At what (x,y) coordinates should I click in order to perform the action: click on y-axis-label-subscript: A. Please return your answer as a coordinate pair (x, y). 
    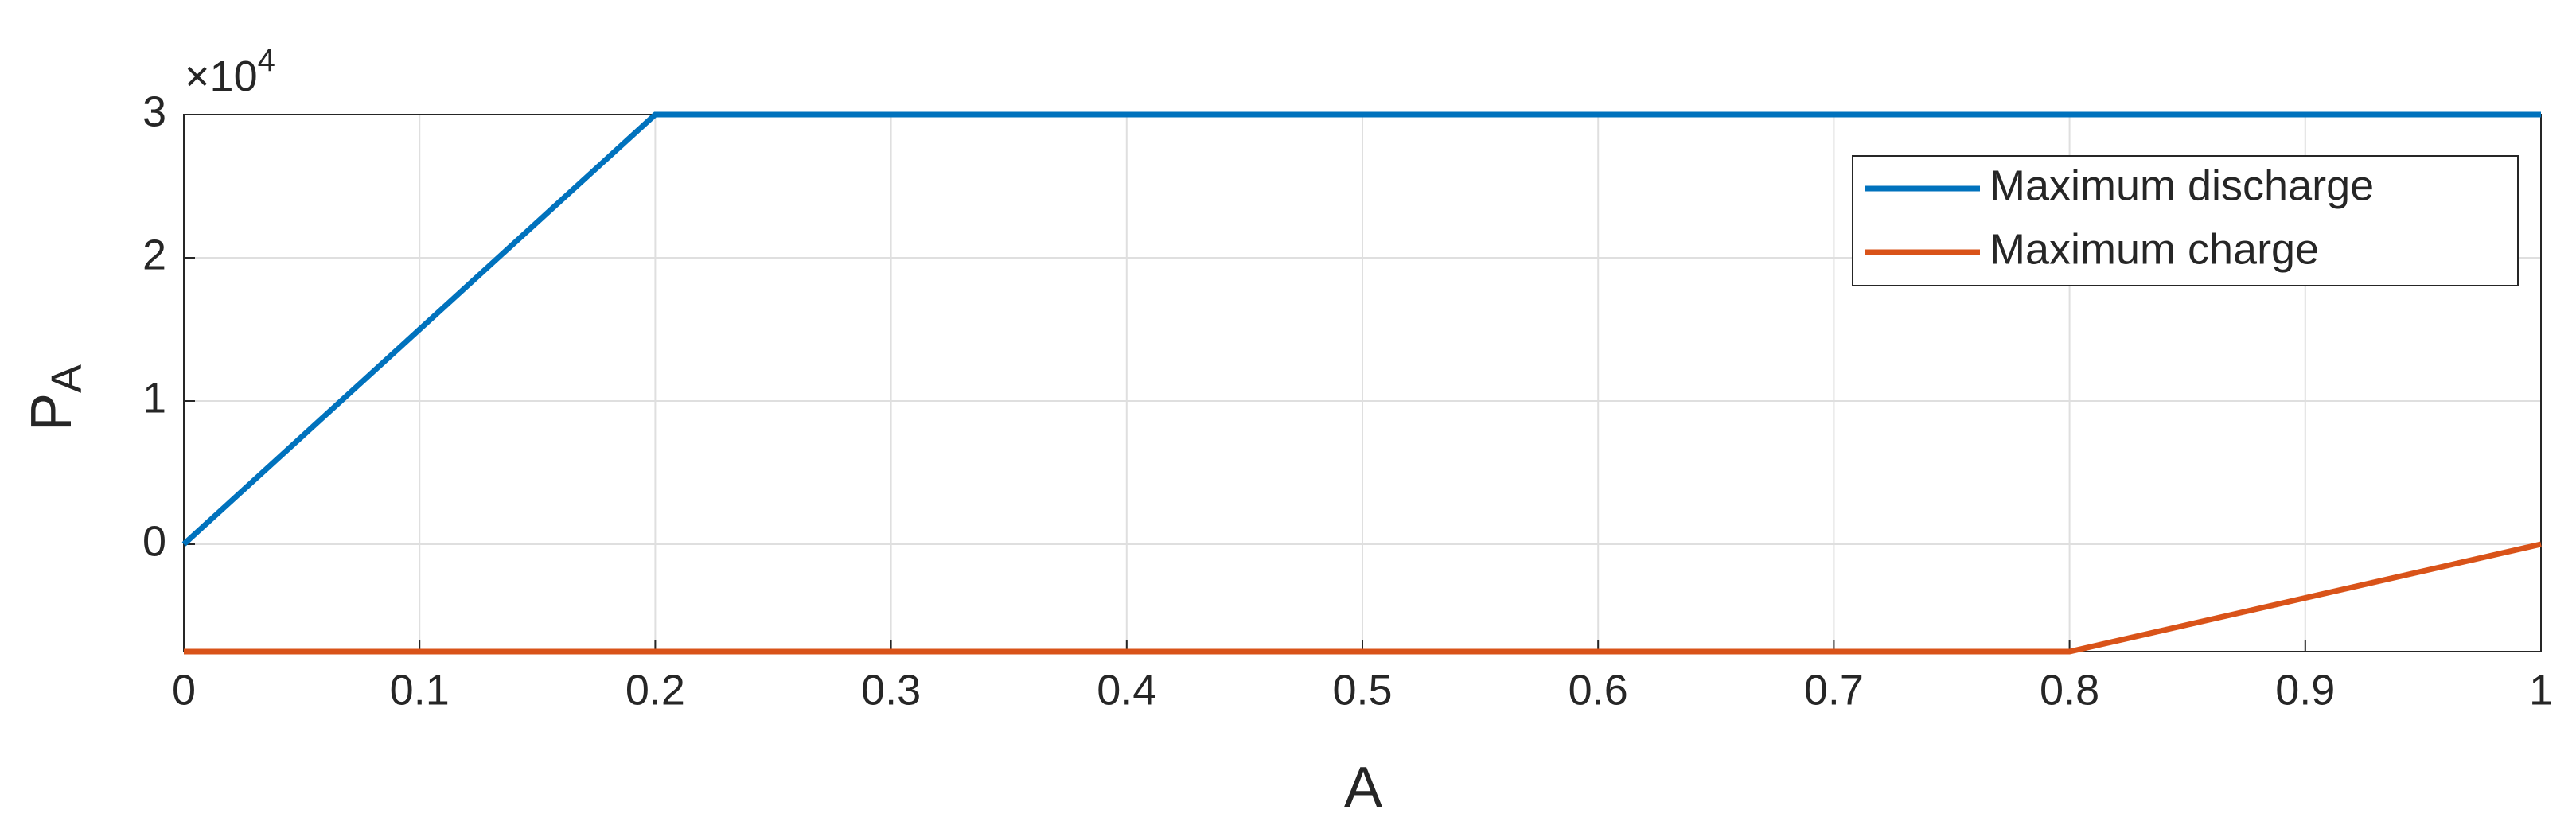
    Looking at the image, I should click on (67, 378).